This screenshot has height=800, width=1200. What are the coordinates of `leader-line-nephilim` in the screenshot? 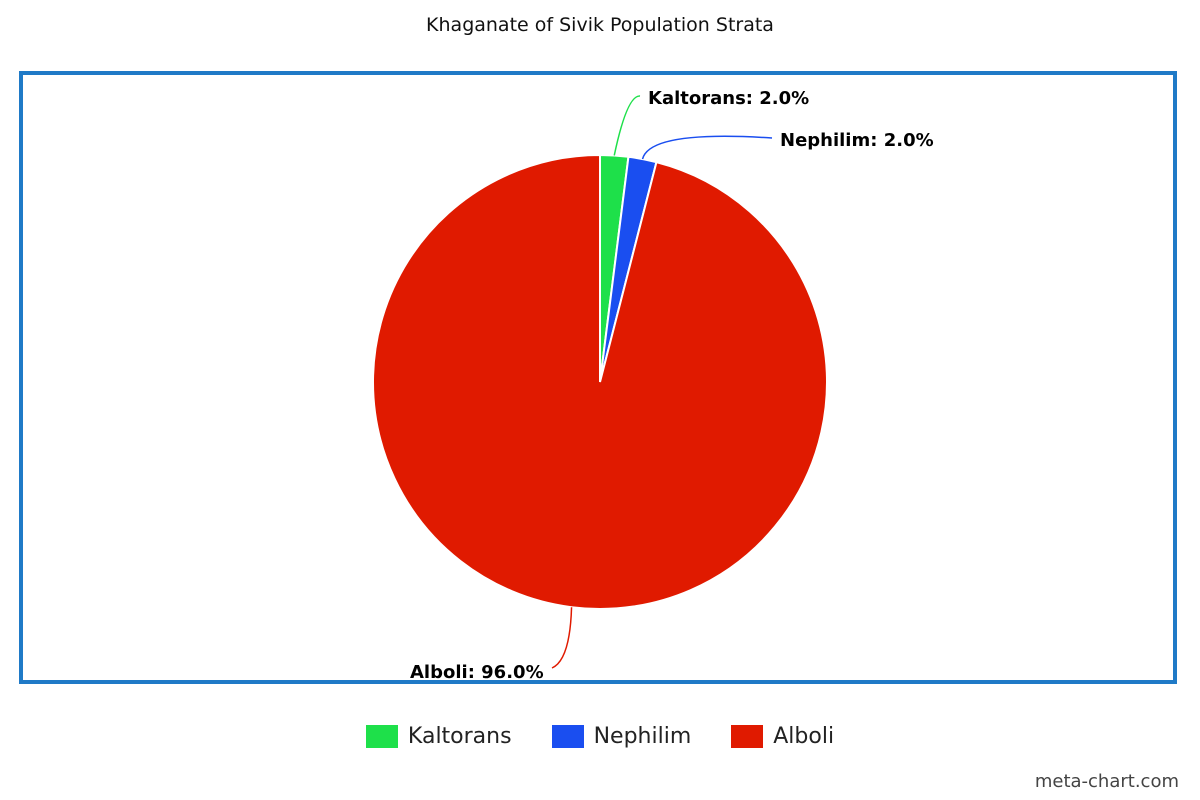 It's located at (707, 147).